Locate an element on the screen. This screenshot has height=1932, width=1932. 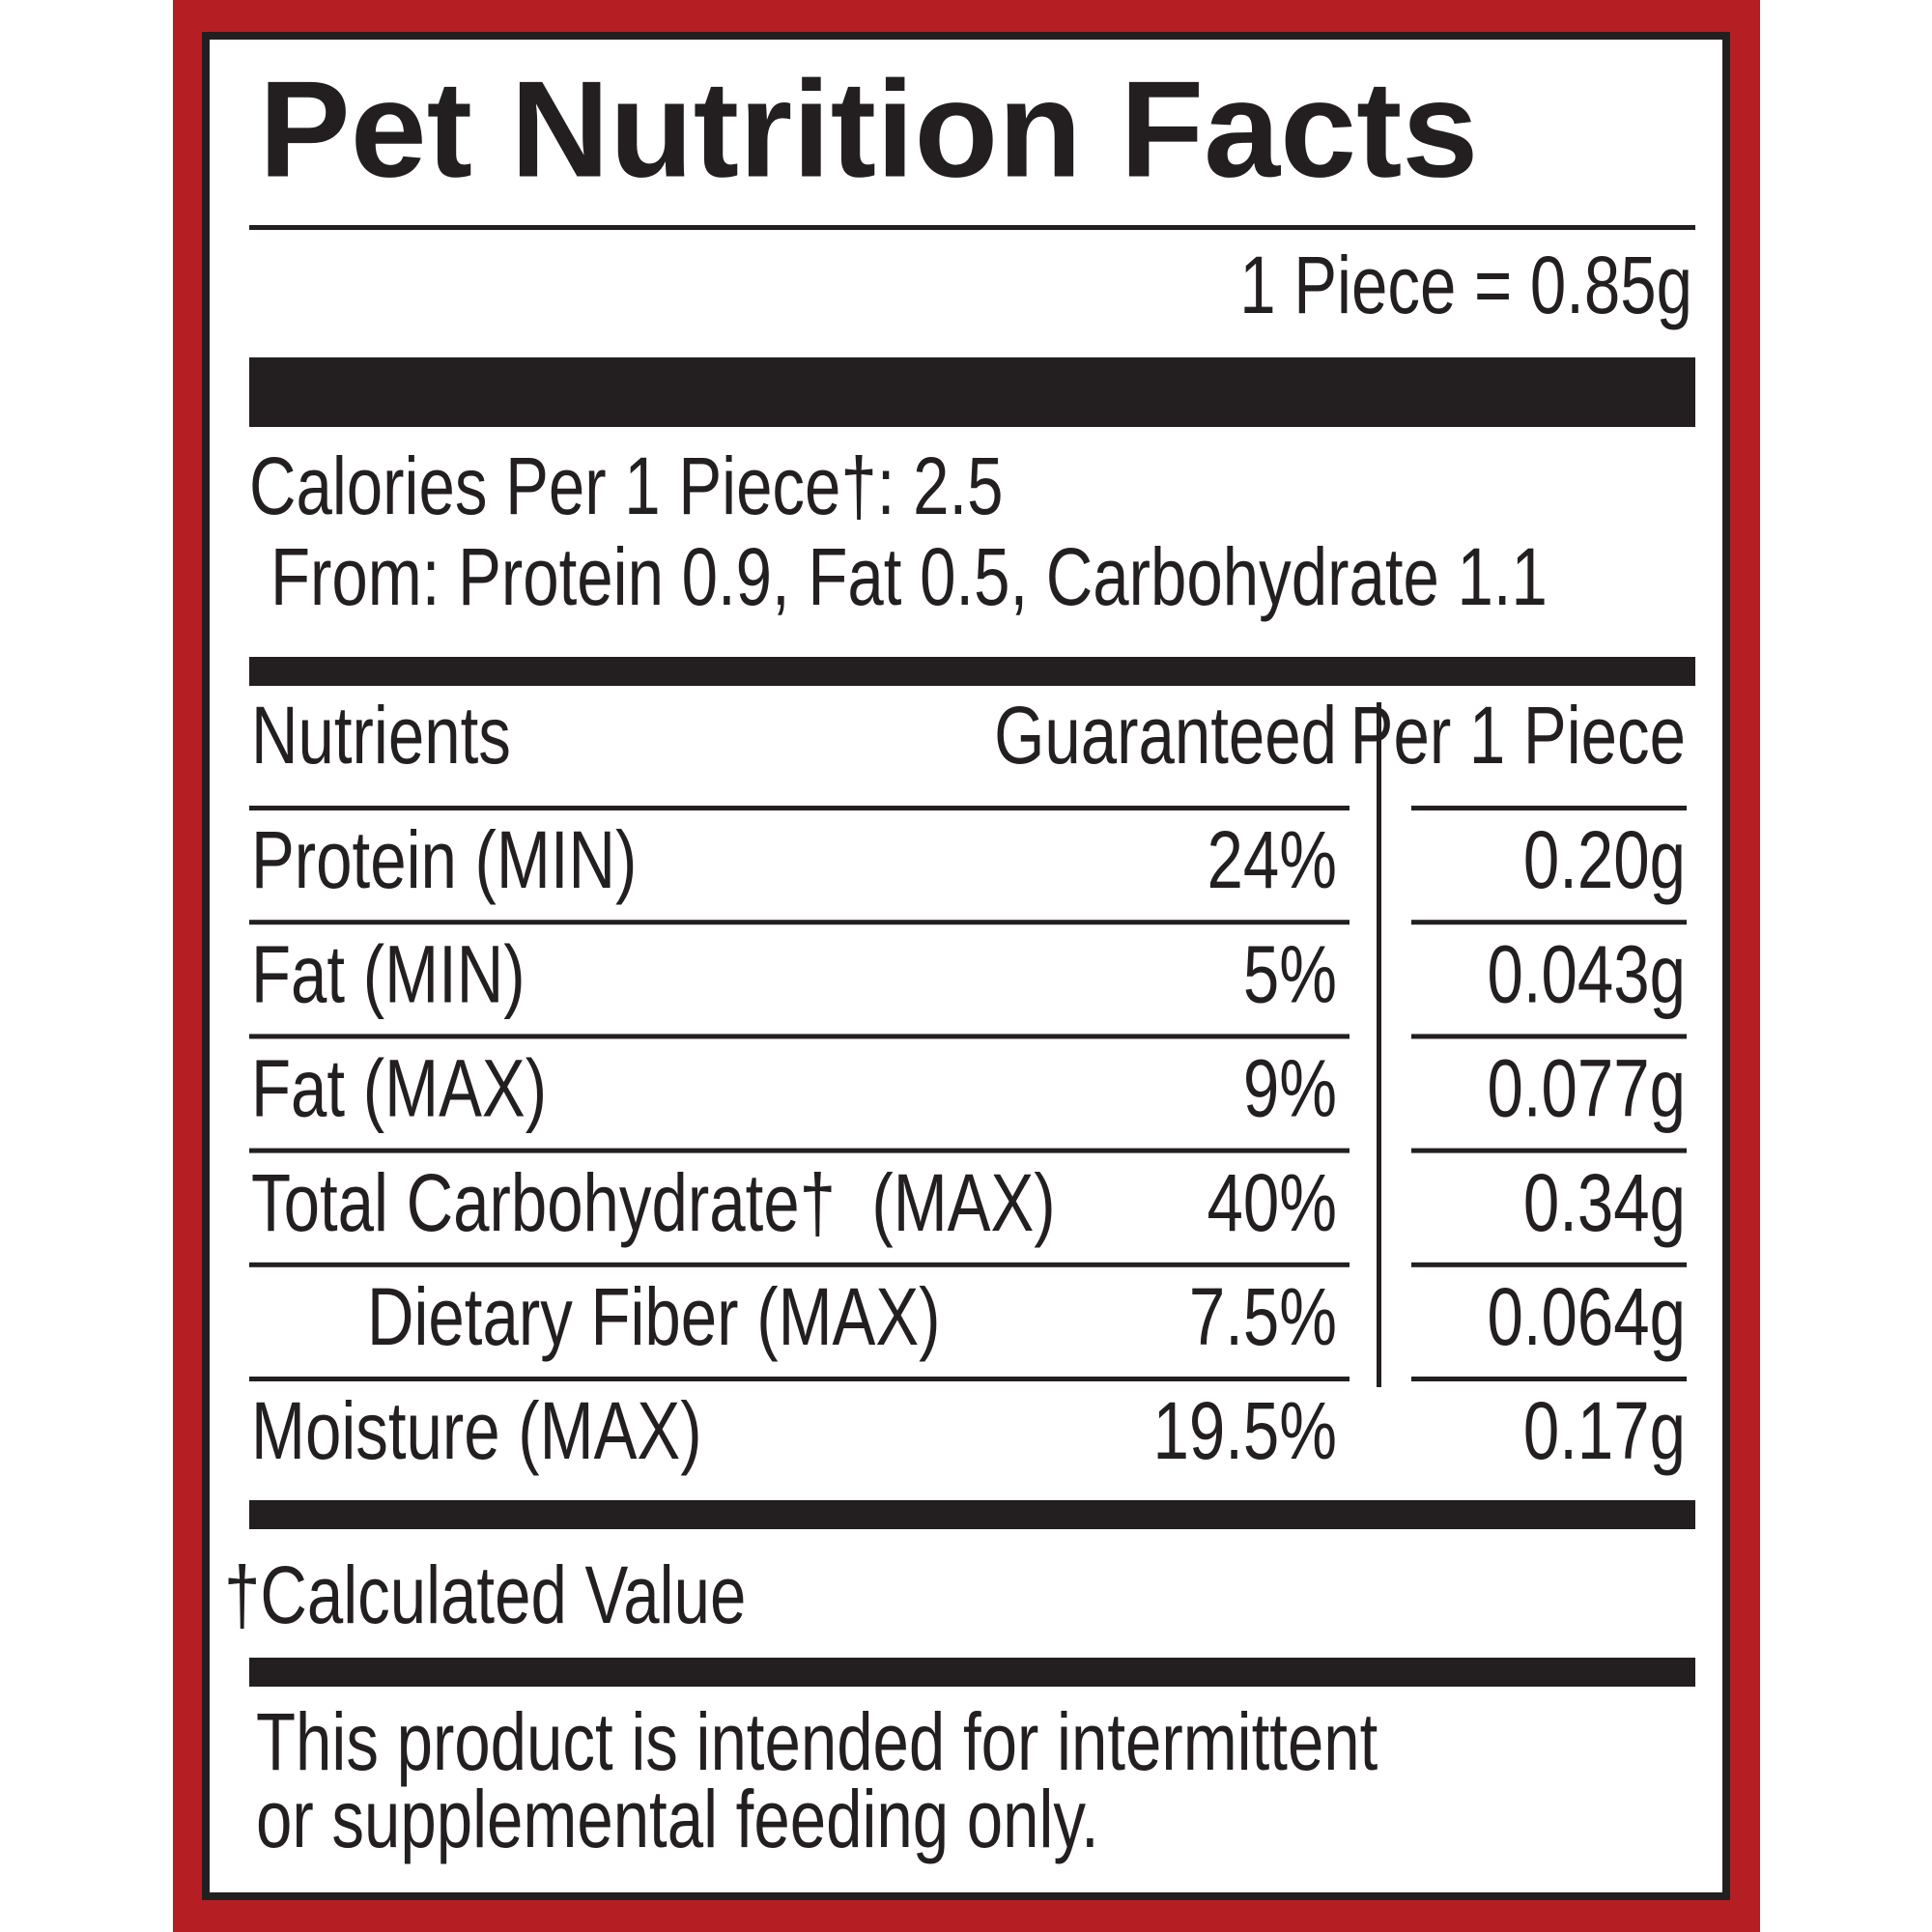
per-piece-value: 0.34g is located at coordinates (1604, 1203).